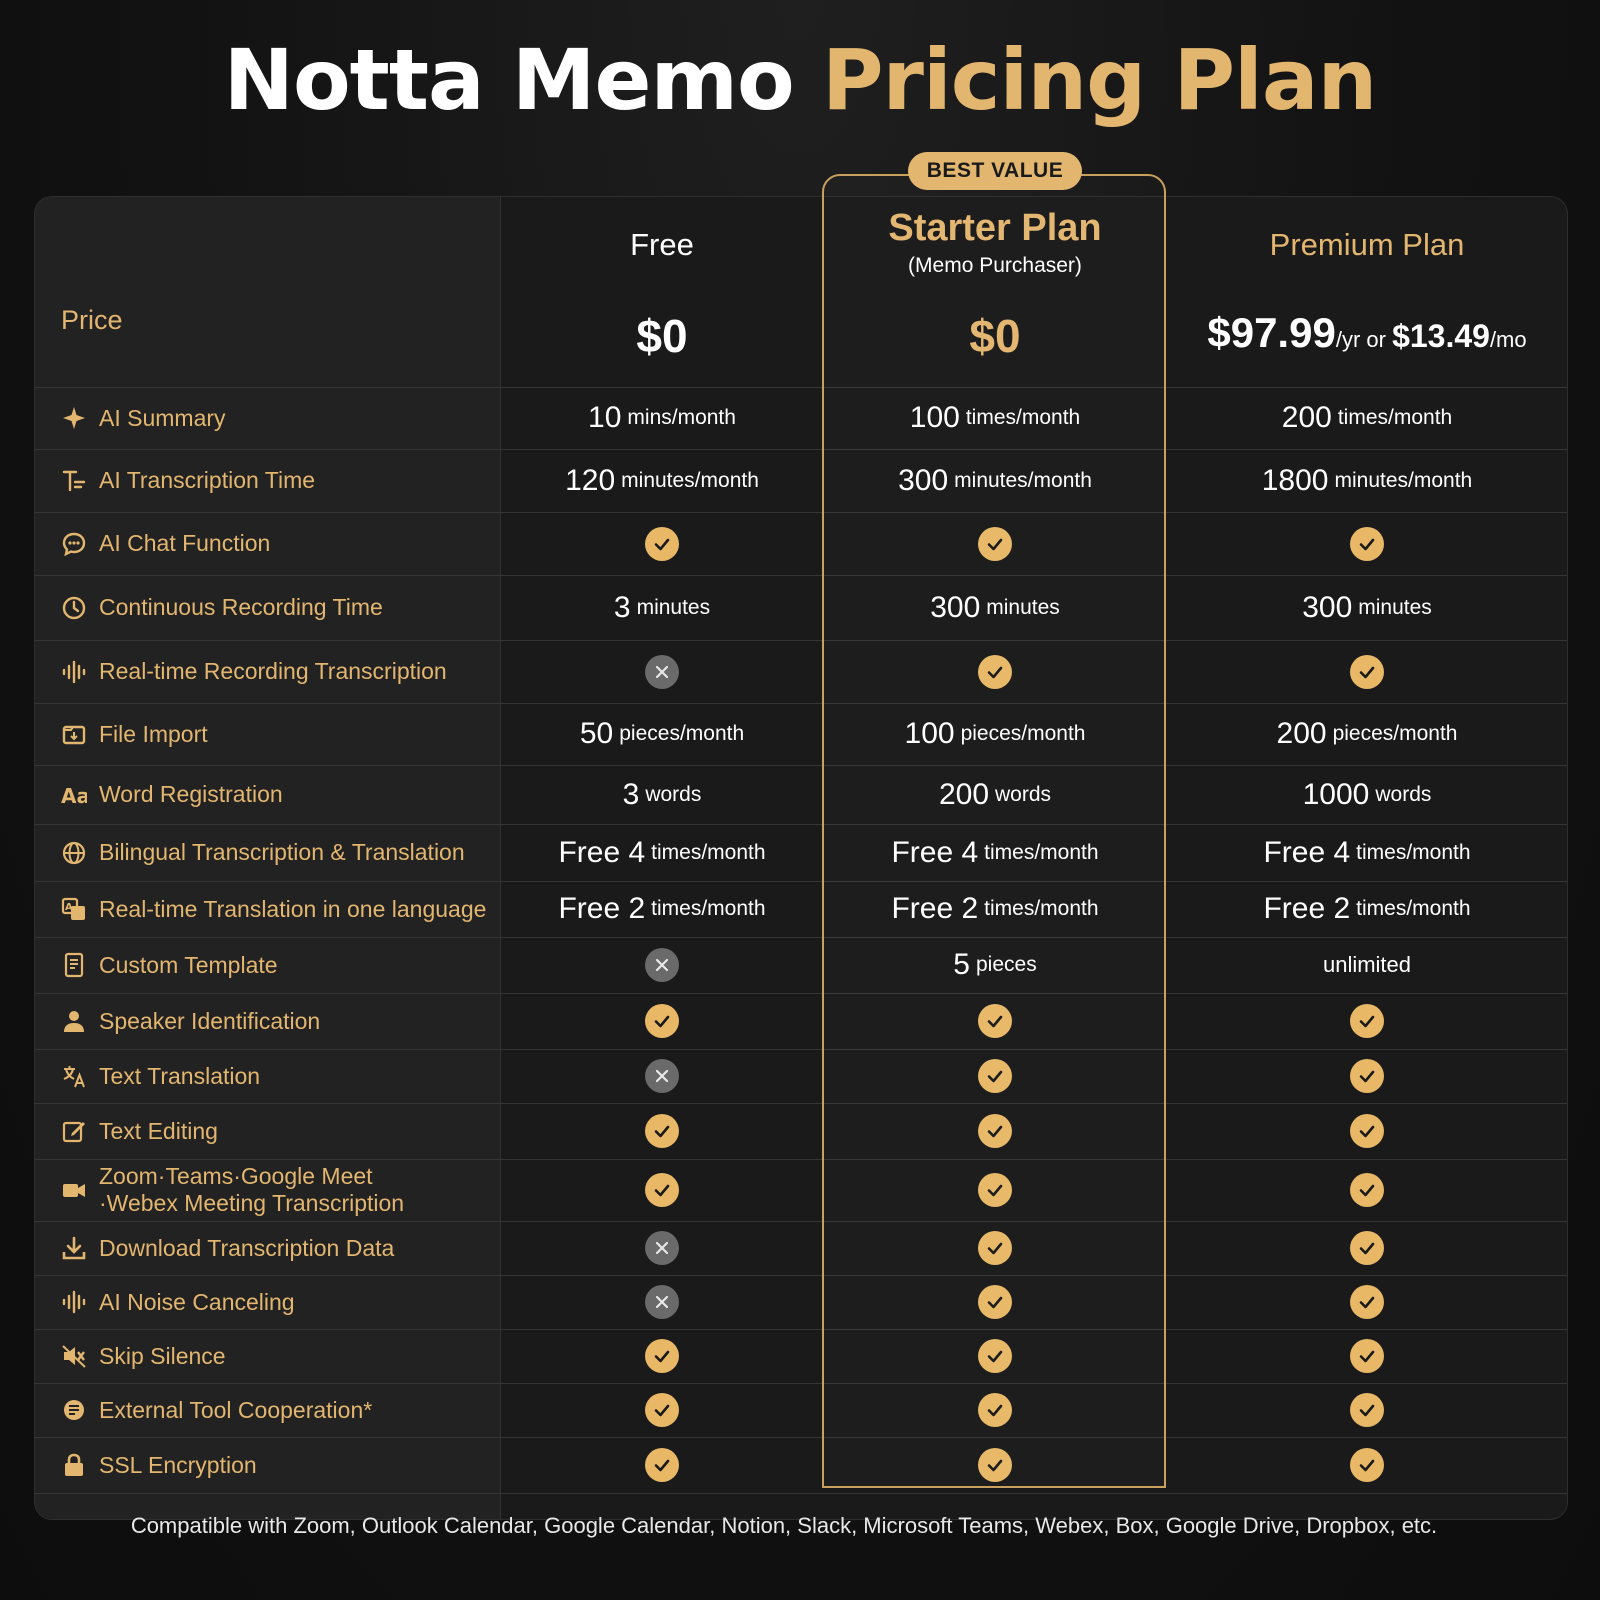  I want to click on video-camera-icon, so click(74, 1190).